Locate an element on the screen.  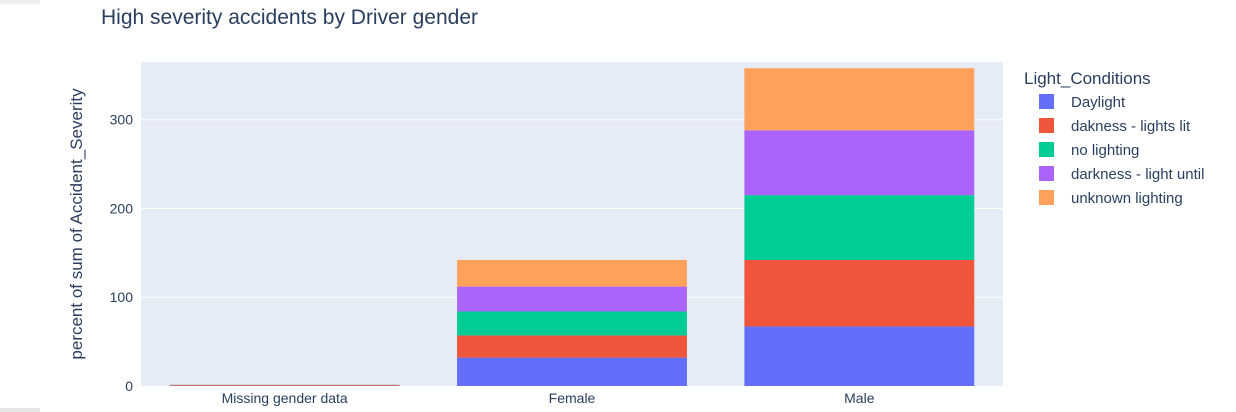
x-tick-label: Male is located at coordinates (859, 398).